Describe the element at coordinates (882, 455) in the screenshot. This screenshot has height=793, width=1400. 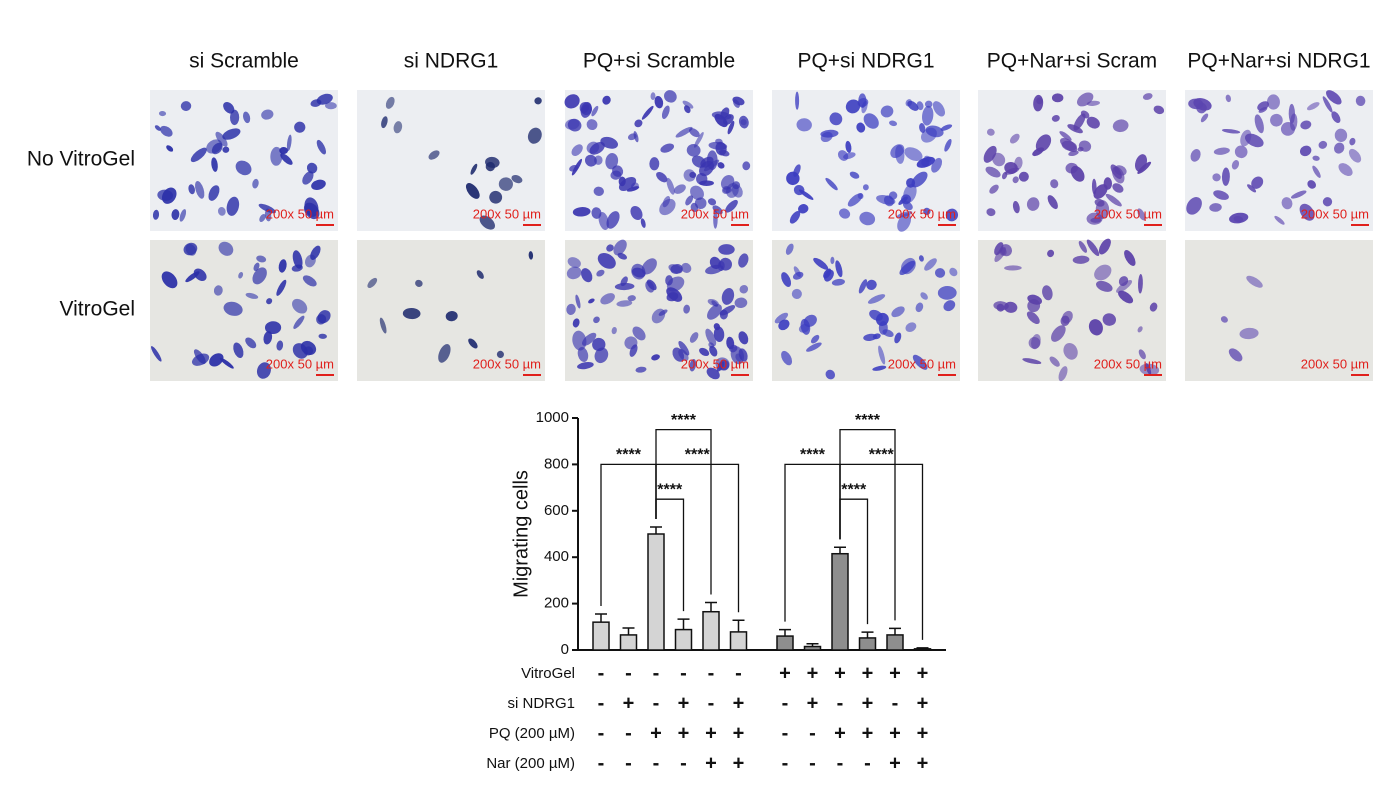
I see `significance-label: ****` at that location.